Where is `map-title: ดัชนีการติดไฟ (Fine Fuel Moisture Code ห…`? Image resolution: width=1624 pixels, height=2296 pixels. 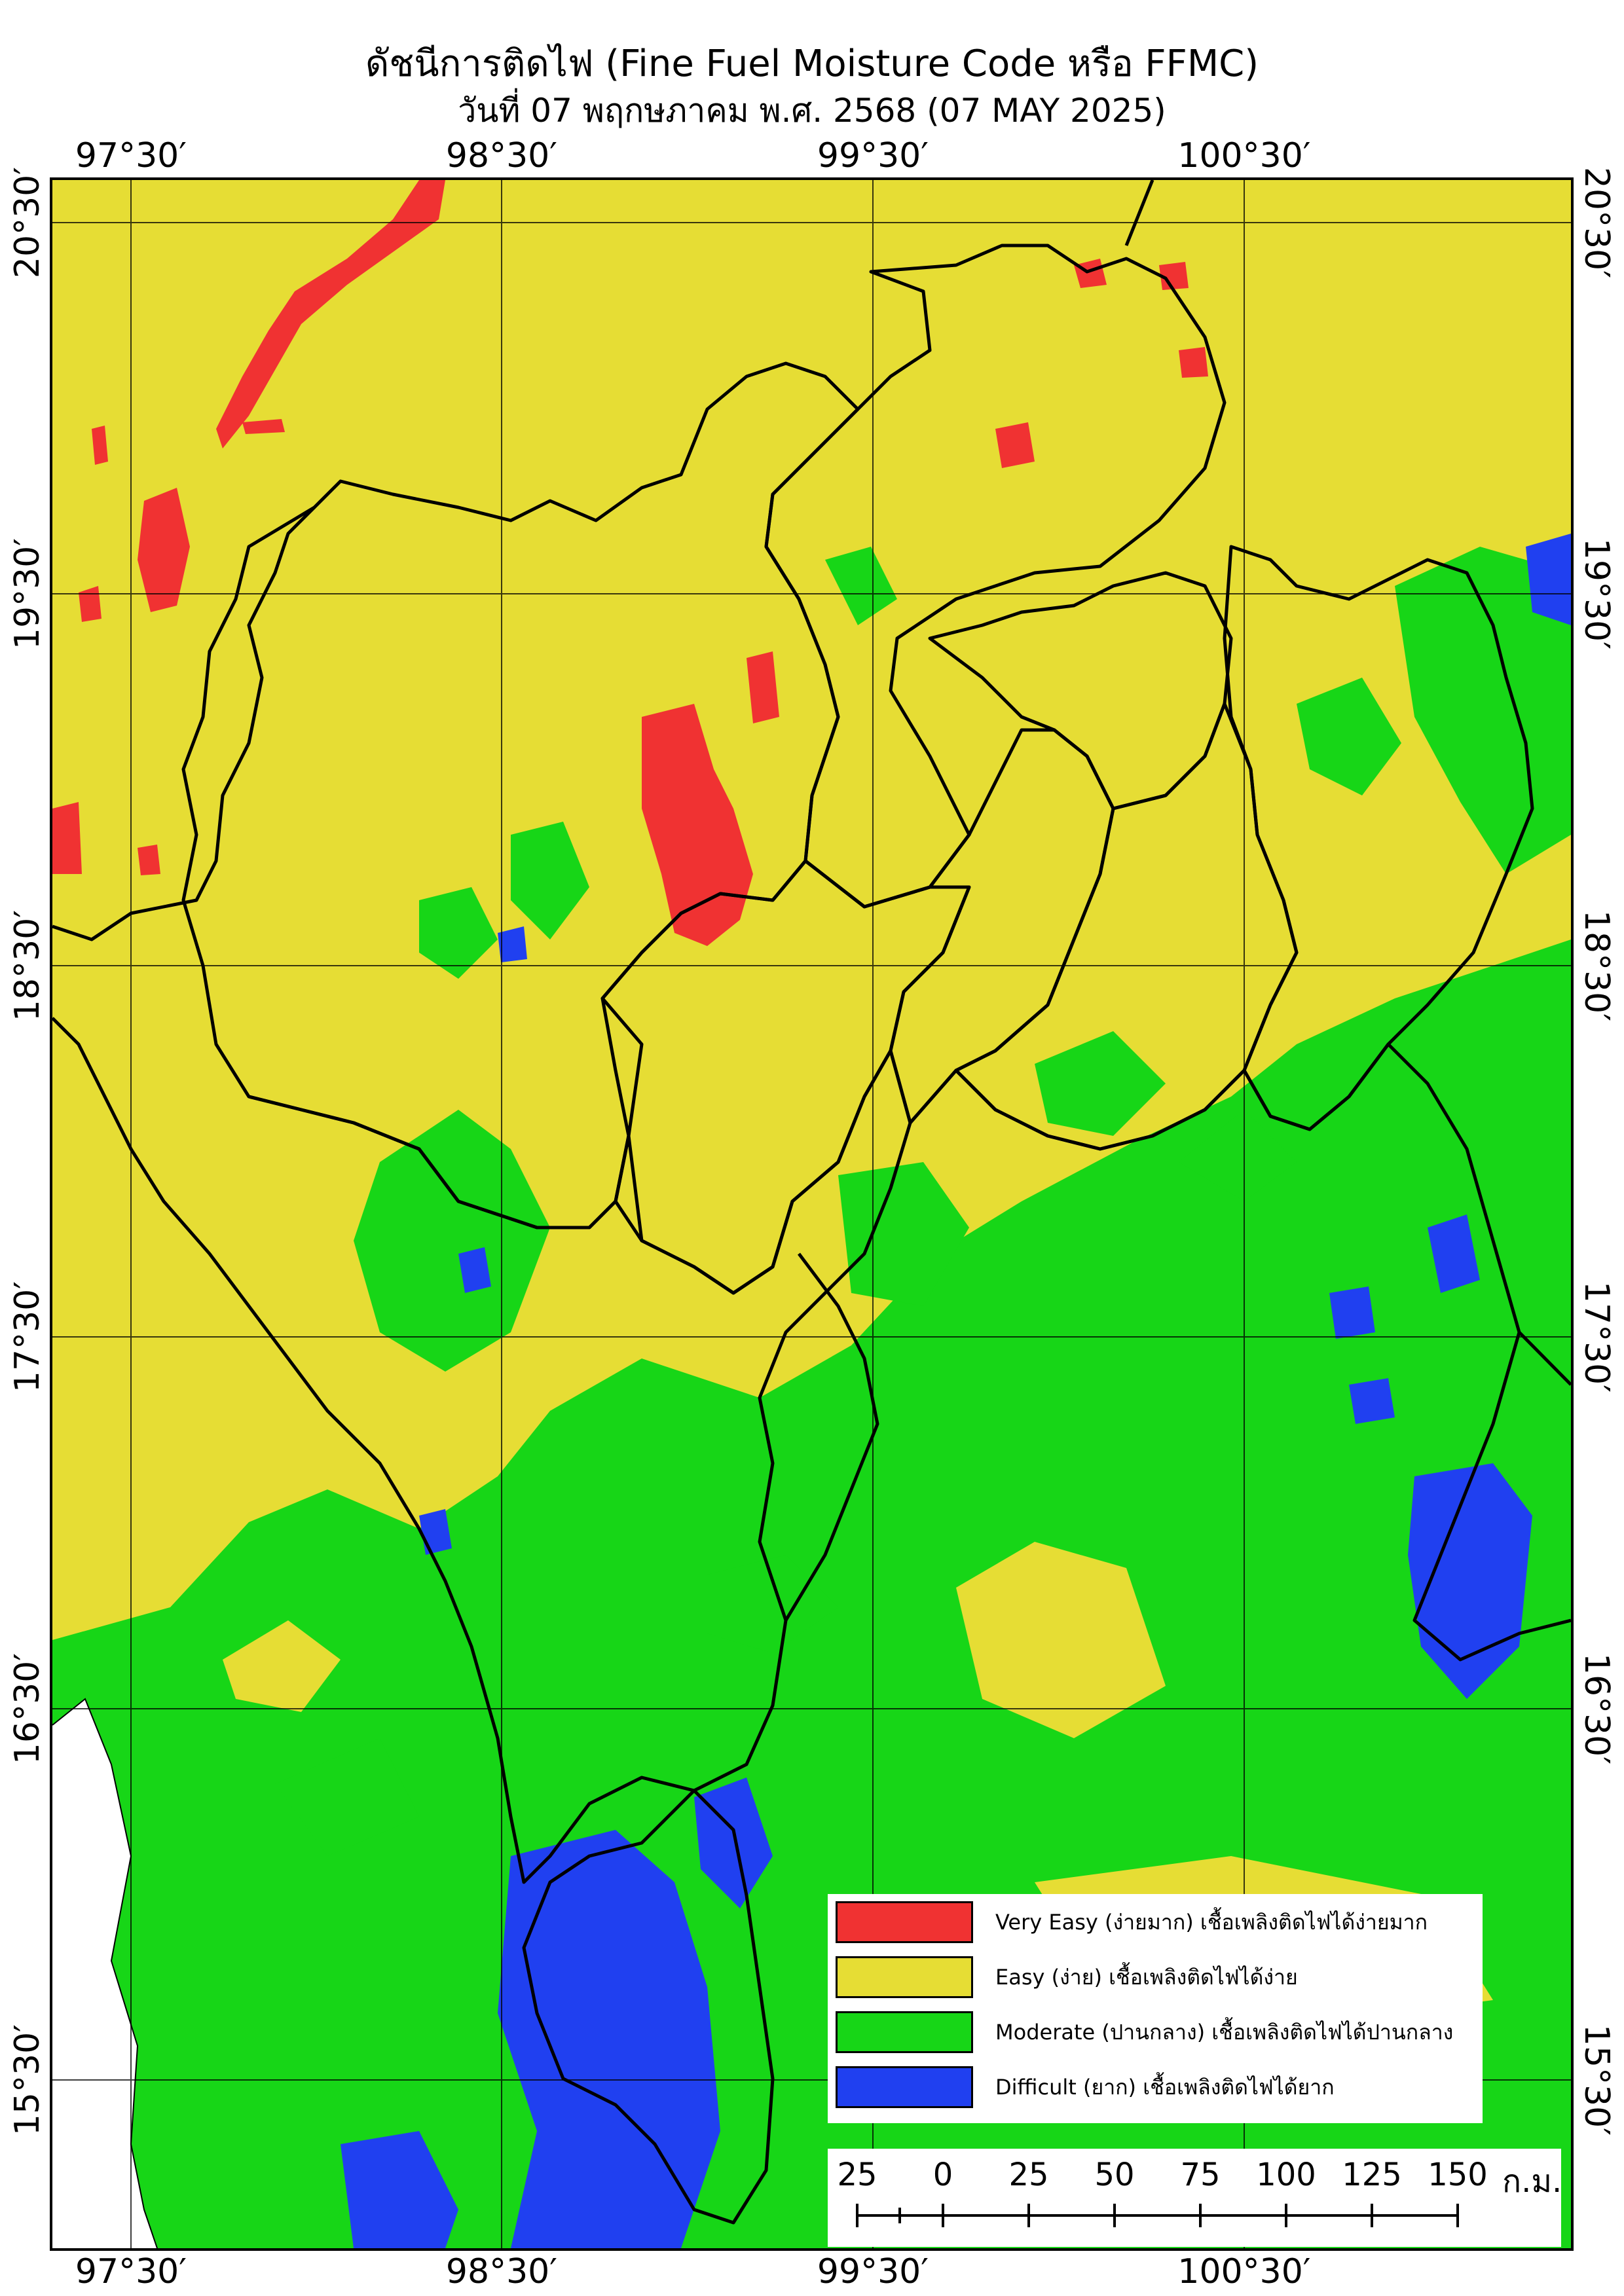
map-title: ดัชนีการติดไฟ (Fine Fuel Moisture Code ห… is located at coordinates (812, 64).